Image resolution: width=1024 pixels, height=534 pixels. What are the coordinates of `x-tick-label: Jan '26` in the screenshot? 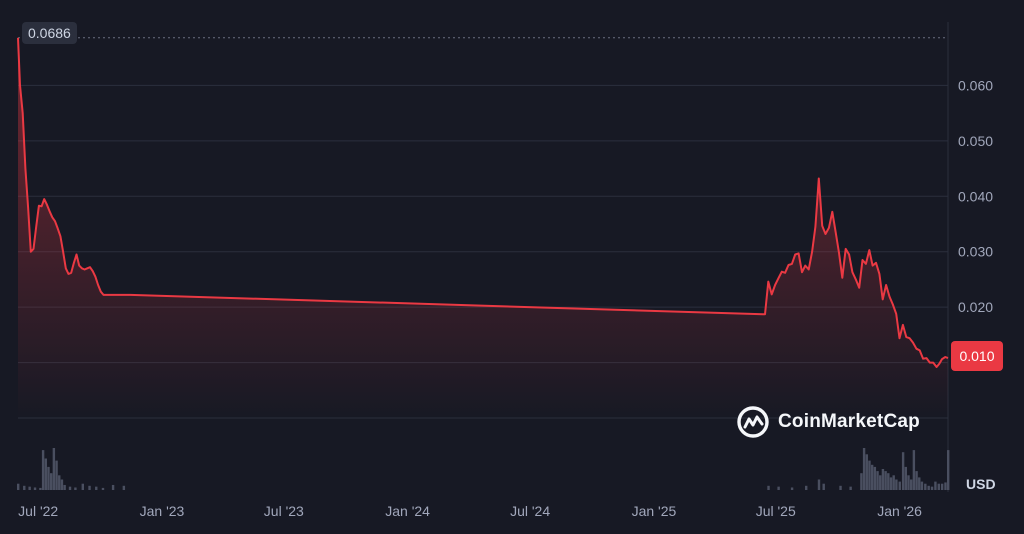 It's located at (899, 511).